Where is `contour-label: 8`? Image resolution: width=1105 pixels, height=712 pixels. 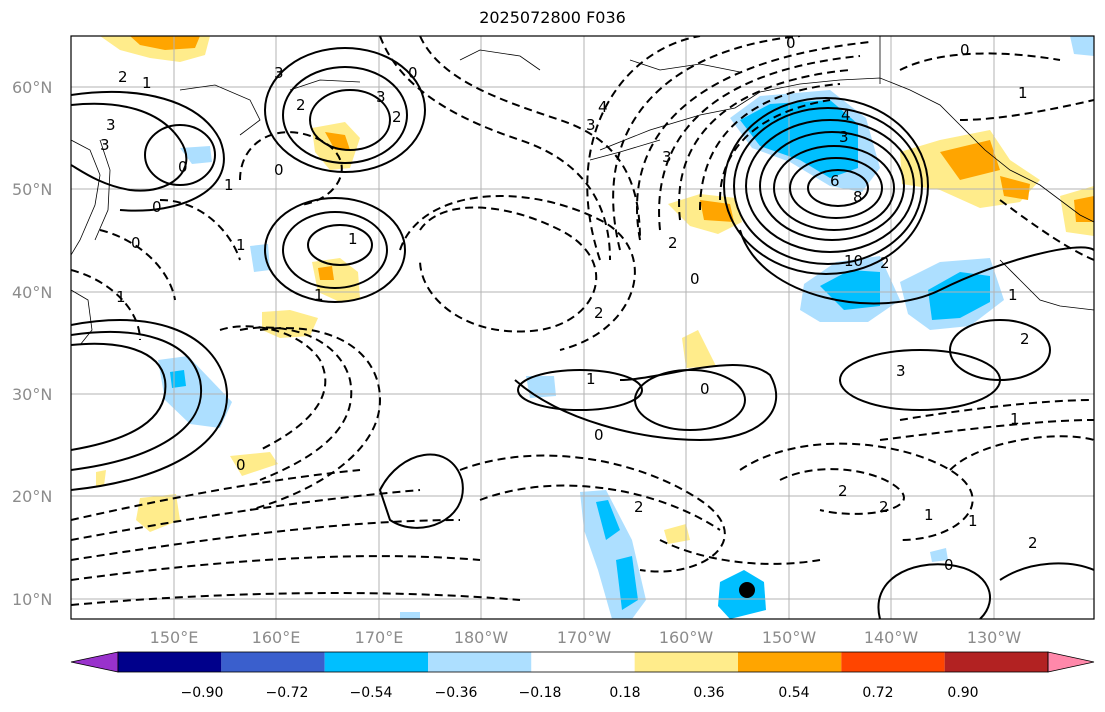 contour-label: 8 is located at coordinates (858, 197).